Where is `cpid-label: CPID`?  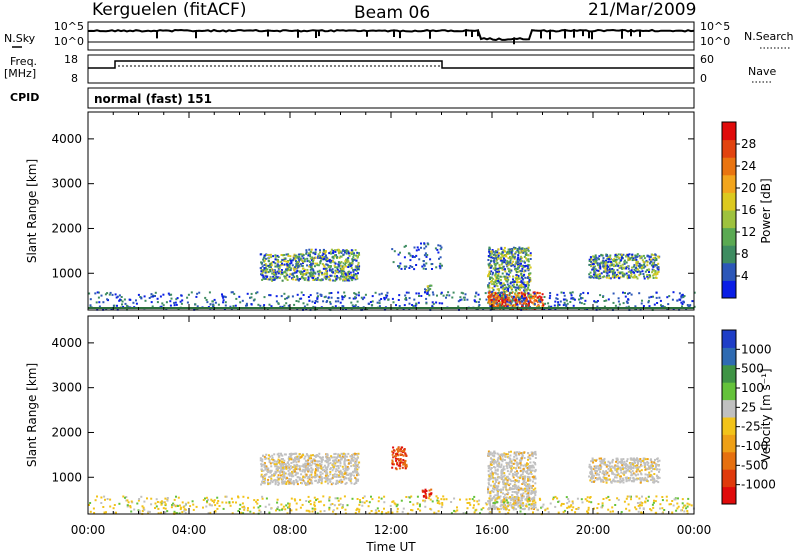
cpid-label: CPID is located at coordinates (24, 97).